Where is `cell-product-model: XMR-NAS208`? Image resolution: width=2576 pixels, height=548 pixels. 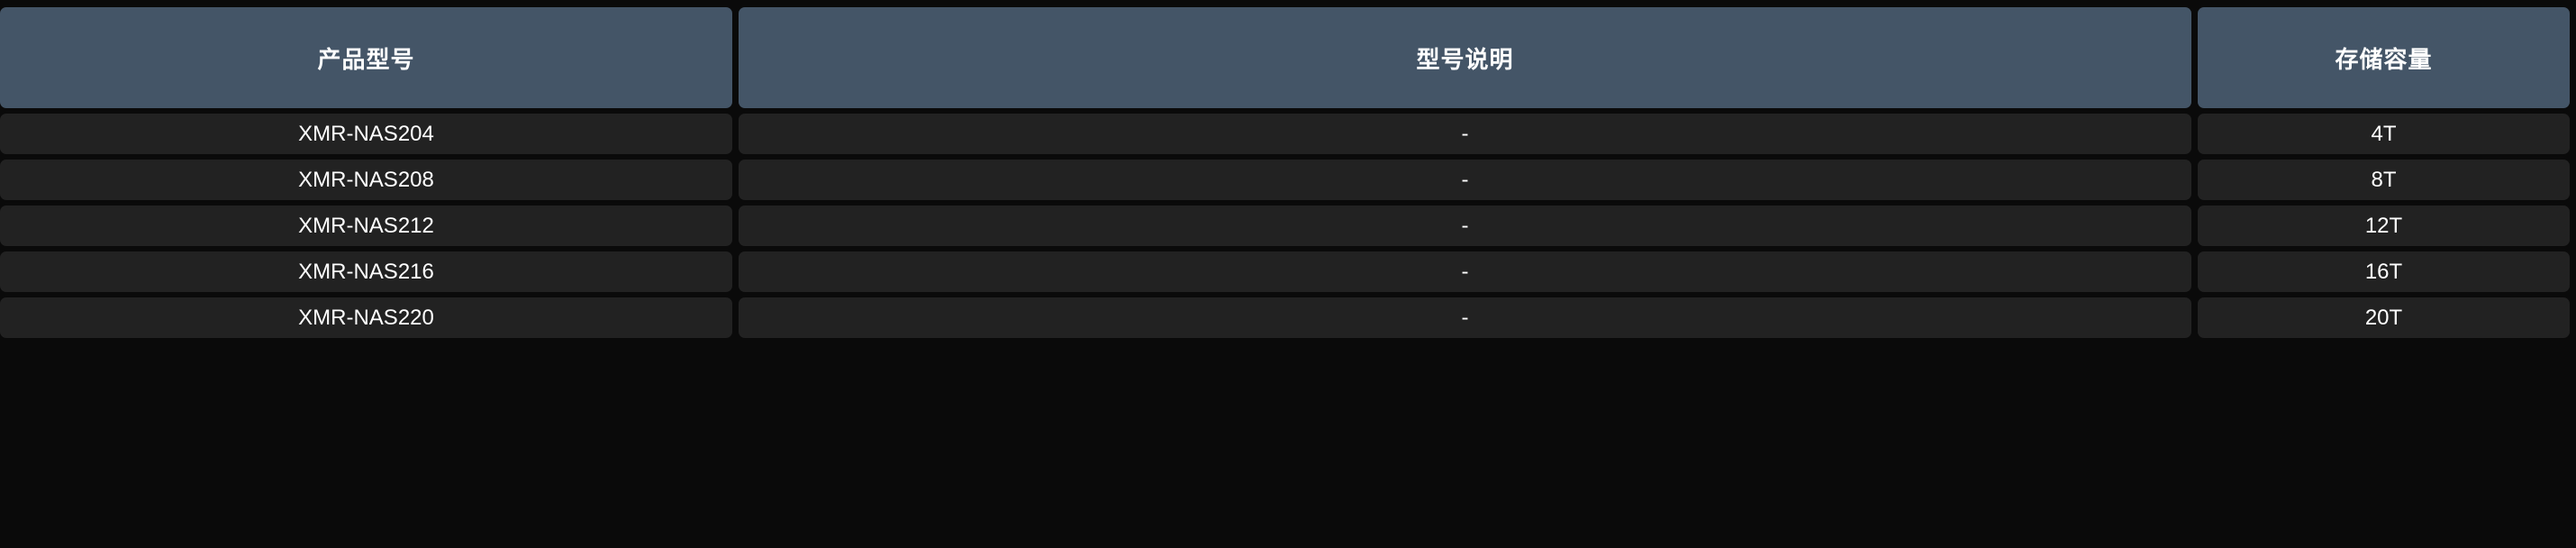
cell-product-model: XMR-NAS208 is located at coordinates (366, 180).